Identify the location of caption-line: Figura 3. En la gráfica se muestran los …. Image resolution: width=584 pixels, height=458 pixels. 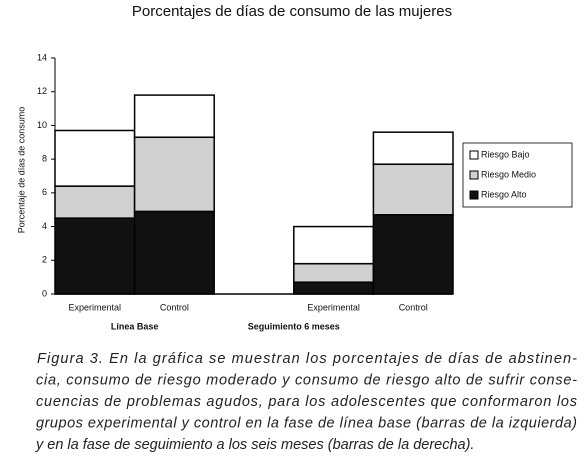
(307, 359).